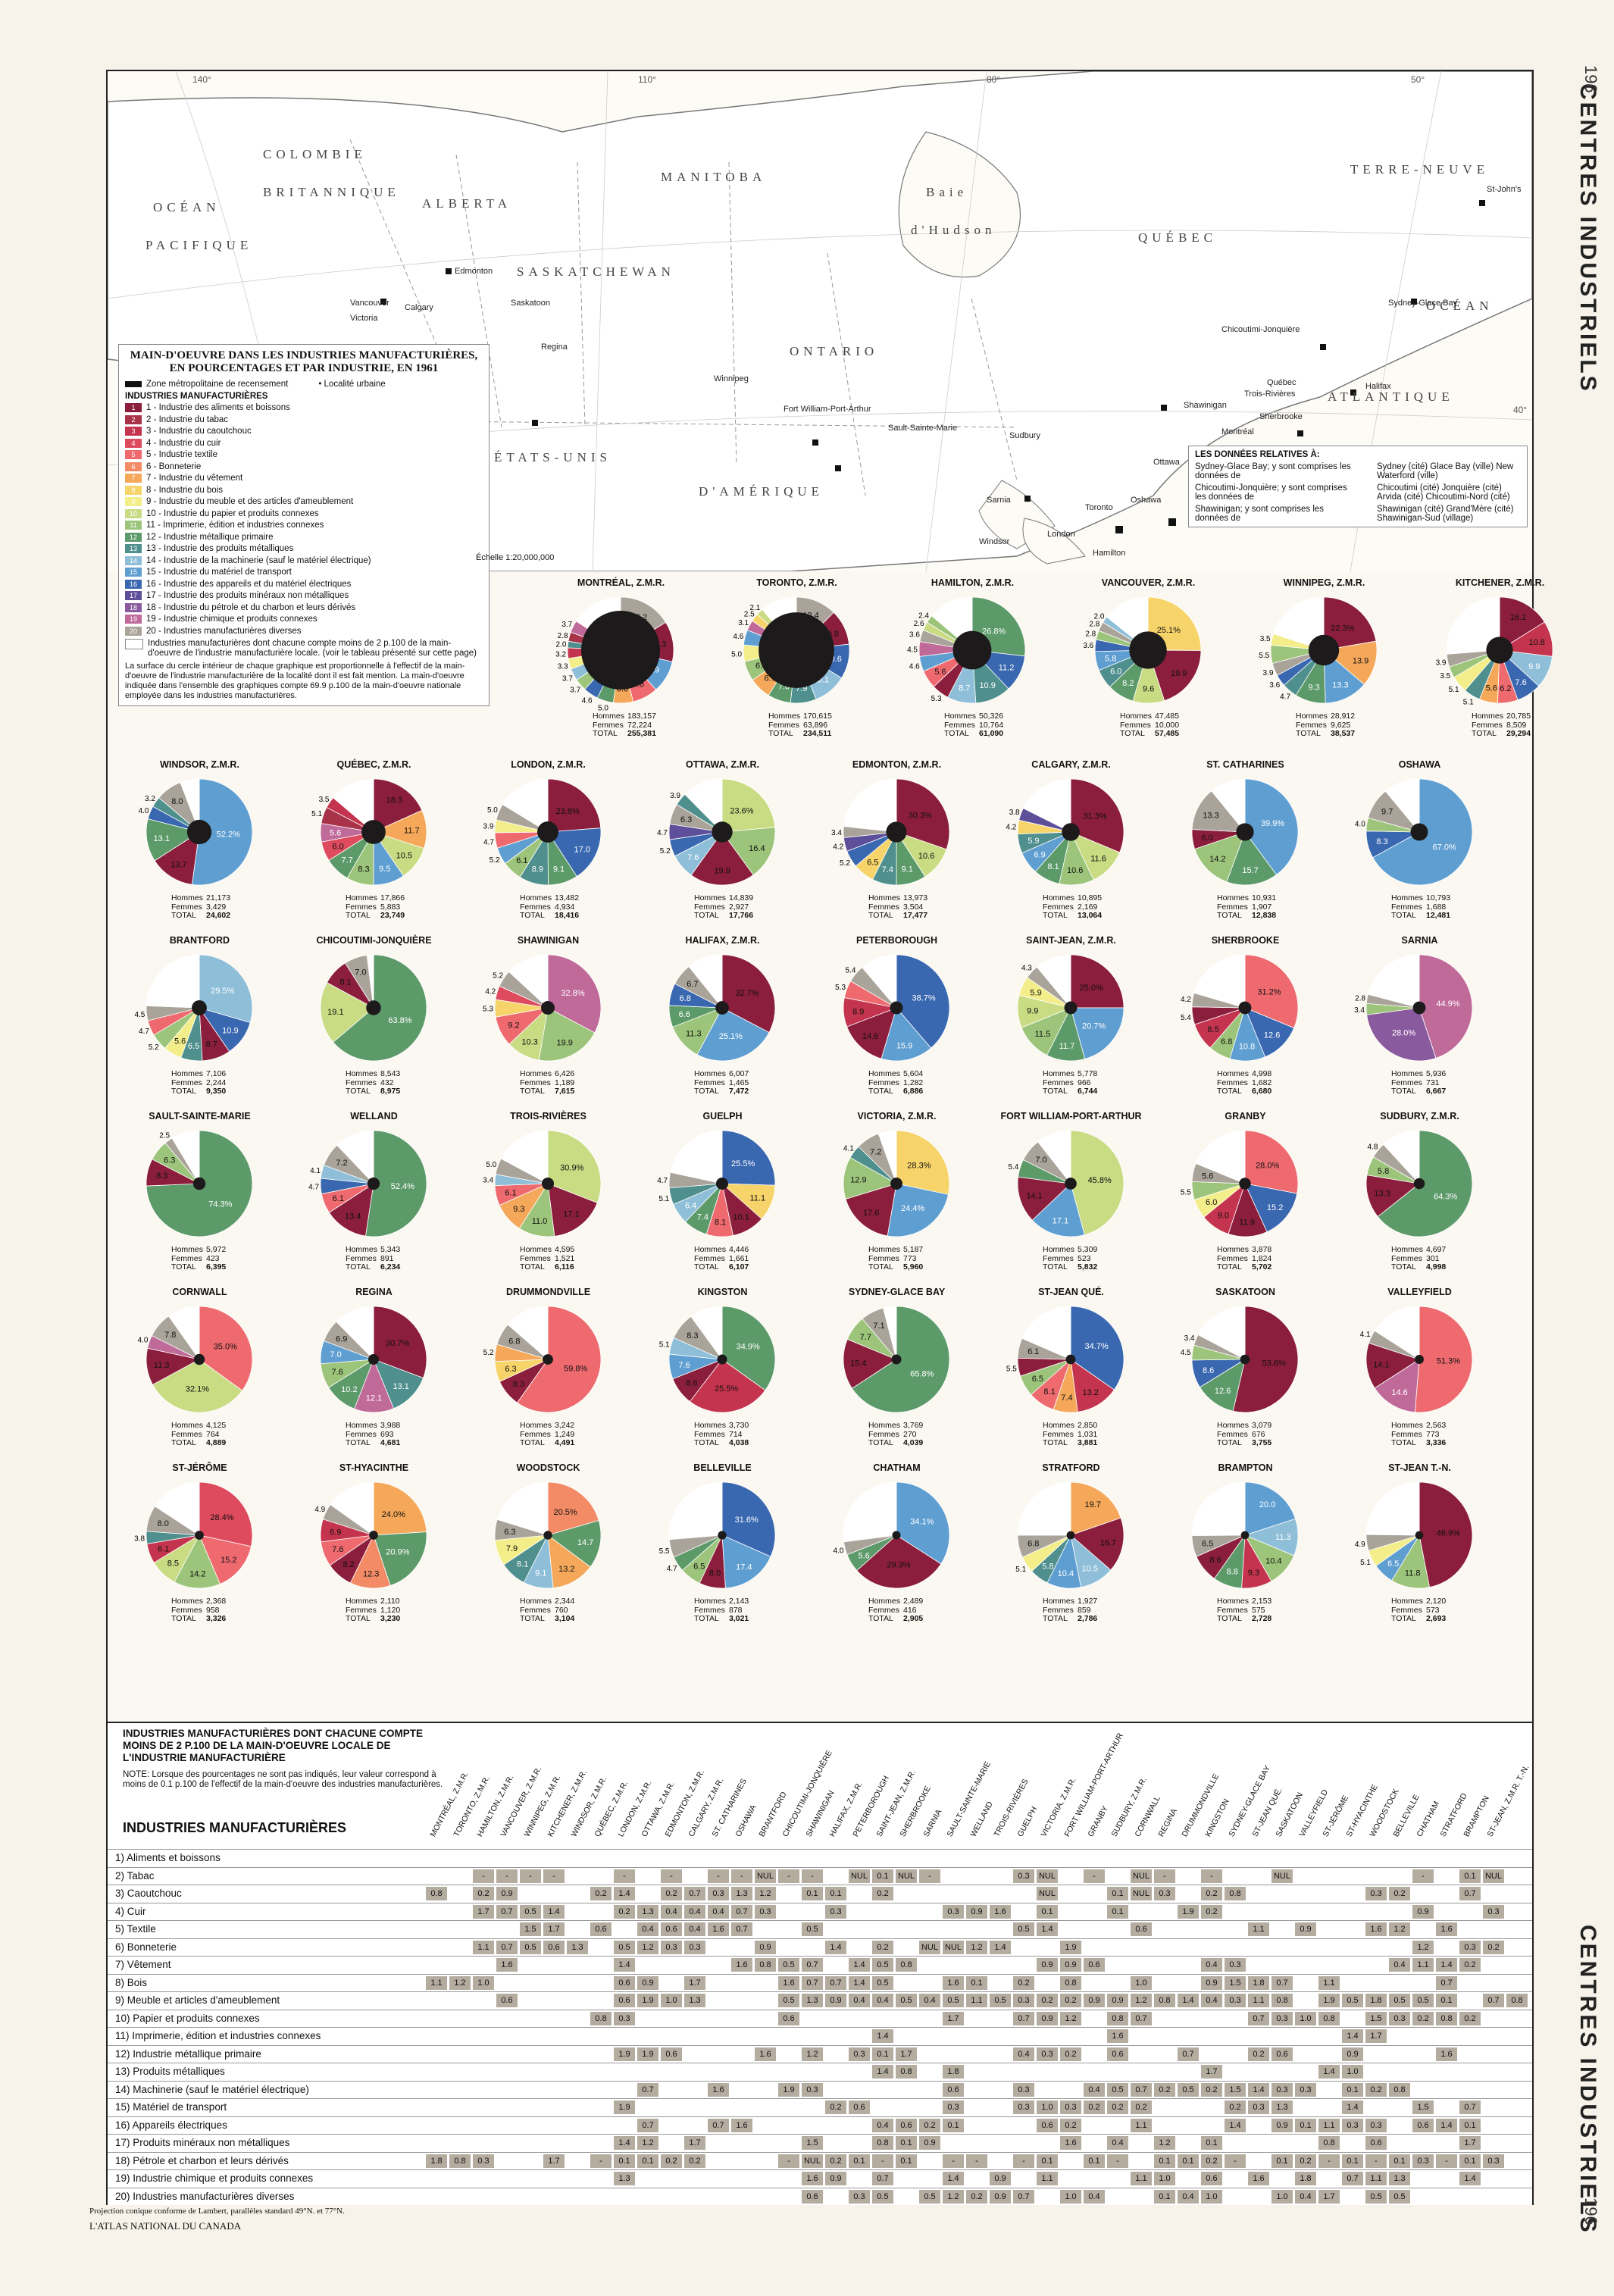 Image resolution: width=1614 pixels, height=2296 pixels. What do you see at coordinates (1070, 1965) in the screenshot?
I see `table-cell: 0.9` at bounding box center [1070, 1965].